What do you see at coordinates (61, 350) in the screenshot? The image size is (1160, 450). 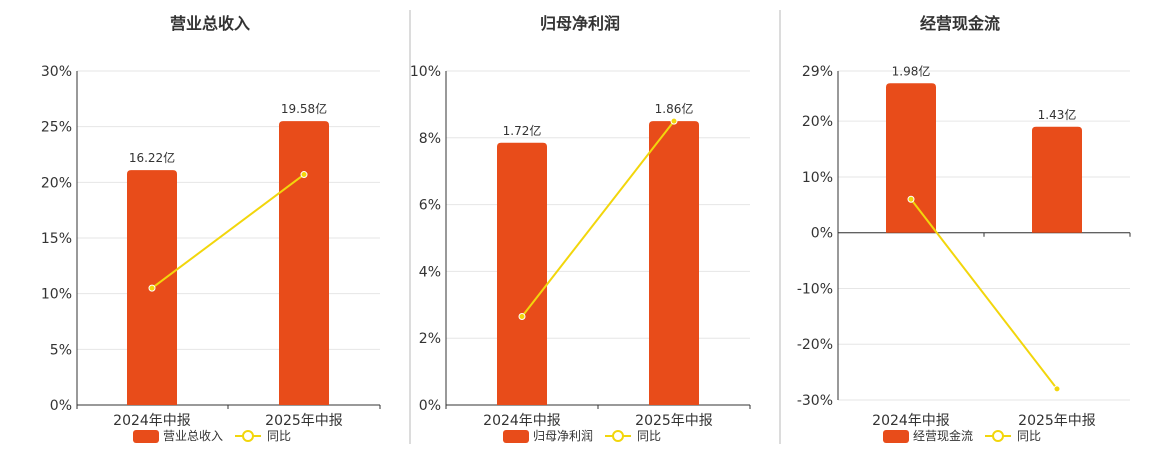 I see `y-tick-label: 5%` at bounding box center [61, 350].